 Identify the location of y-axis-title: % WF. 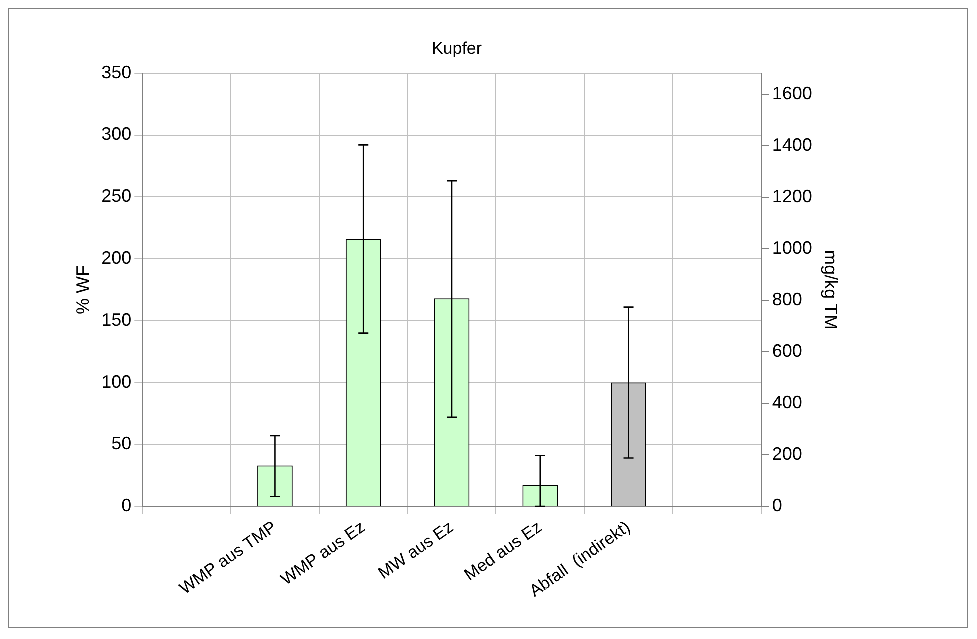
(82, 289).